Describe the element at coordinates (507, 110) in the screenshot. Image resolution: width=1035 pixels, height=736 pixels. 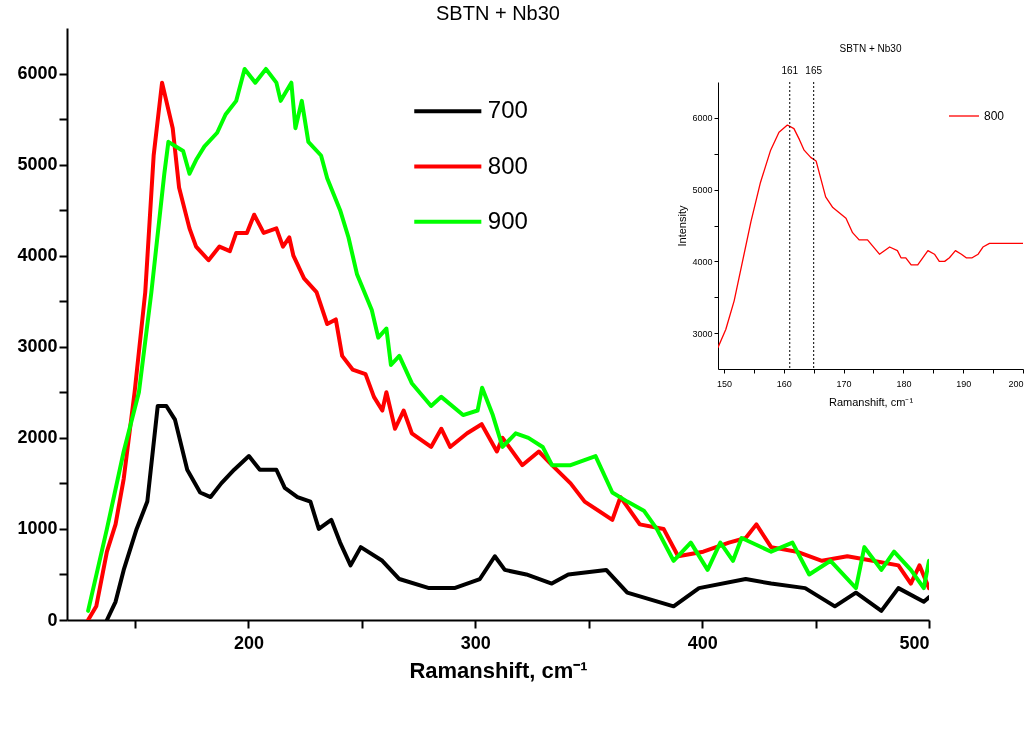
I see `legend-label: 700` at that location.